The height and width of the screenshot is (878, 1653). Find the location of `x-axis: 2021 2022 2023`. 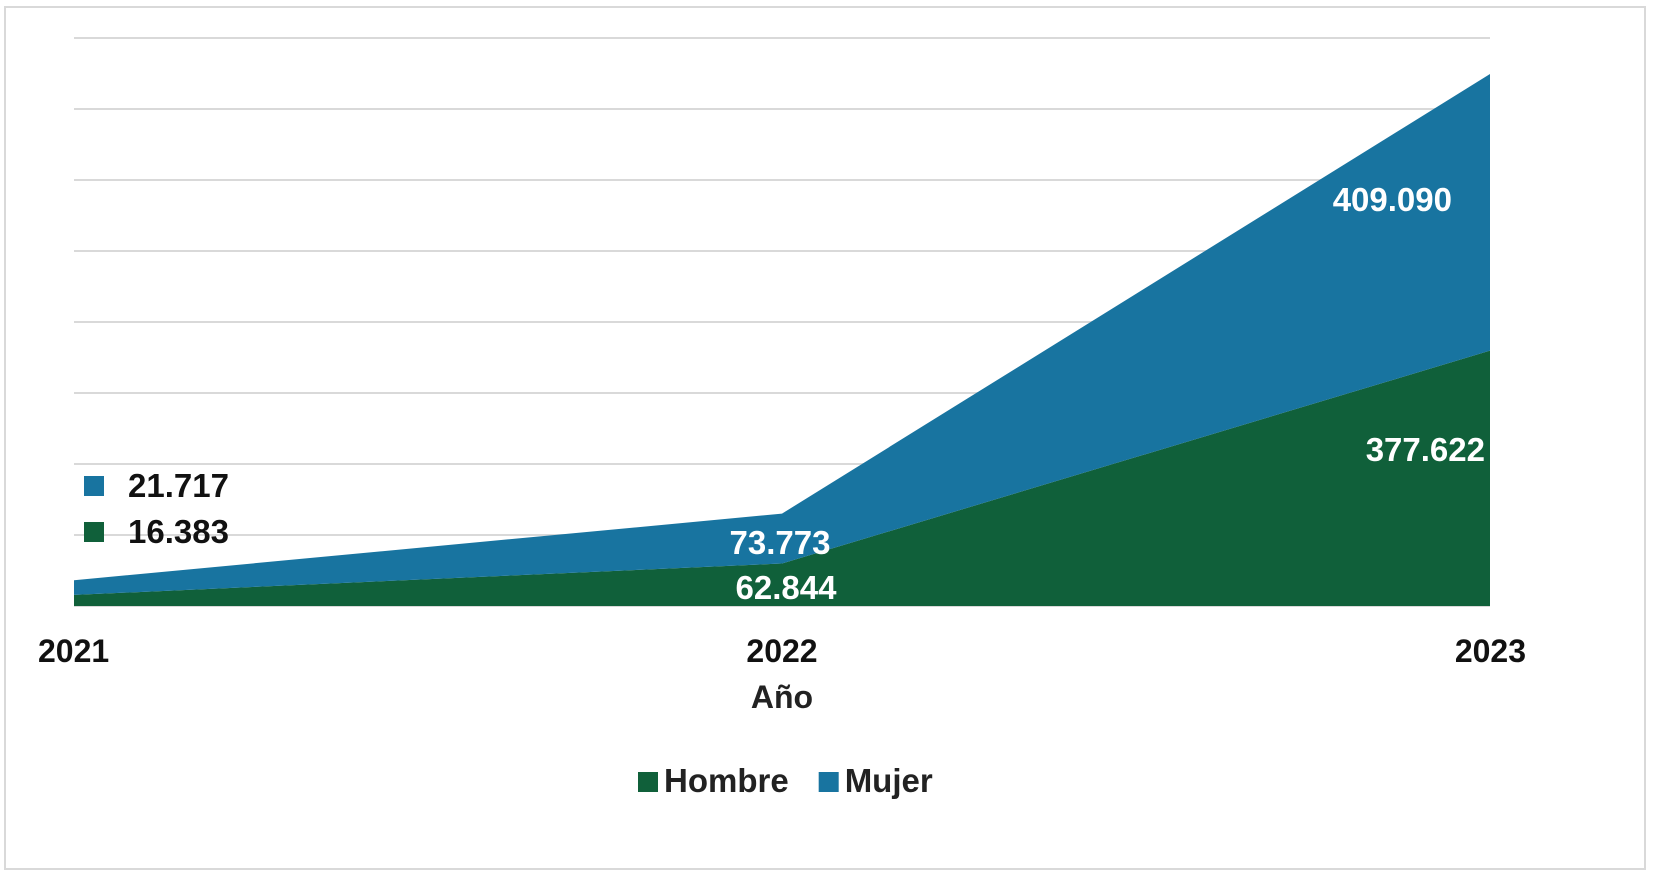

x-axis: 2021 2022 2023 is located at coordinates (782, 651).